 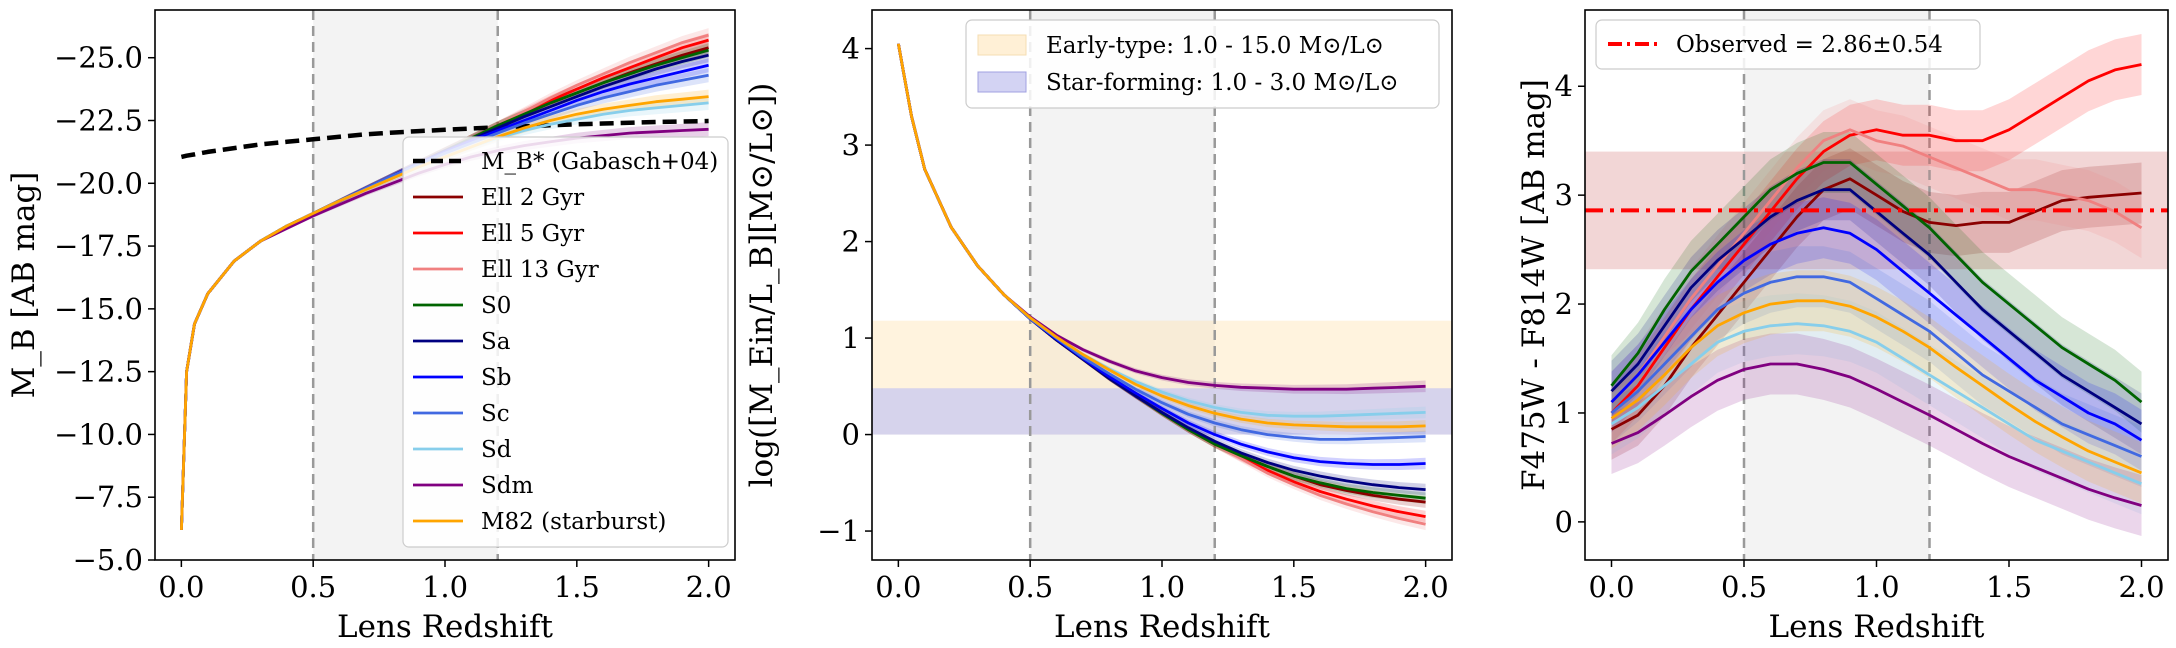 I want to click on legend-label: Ell 2 Gyr, so click(x=532, y=198).